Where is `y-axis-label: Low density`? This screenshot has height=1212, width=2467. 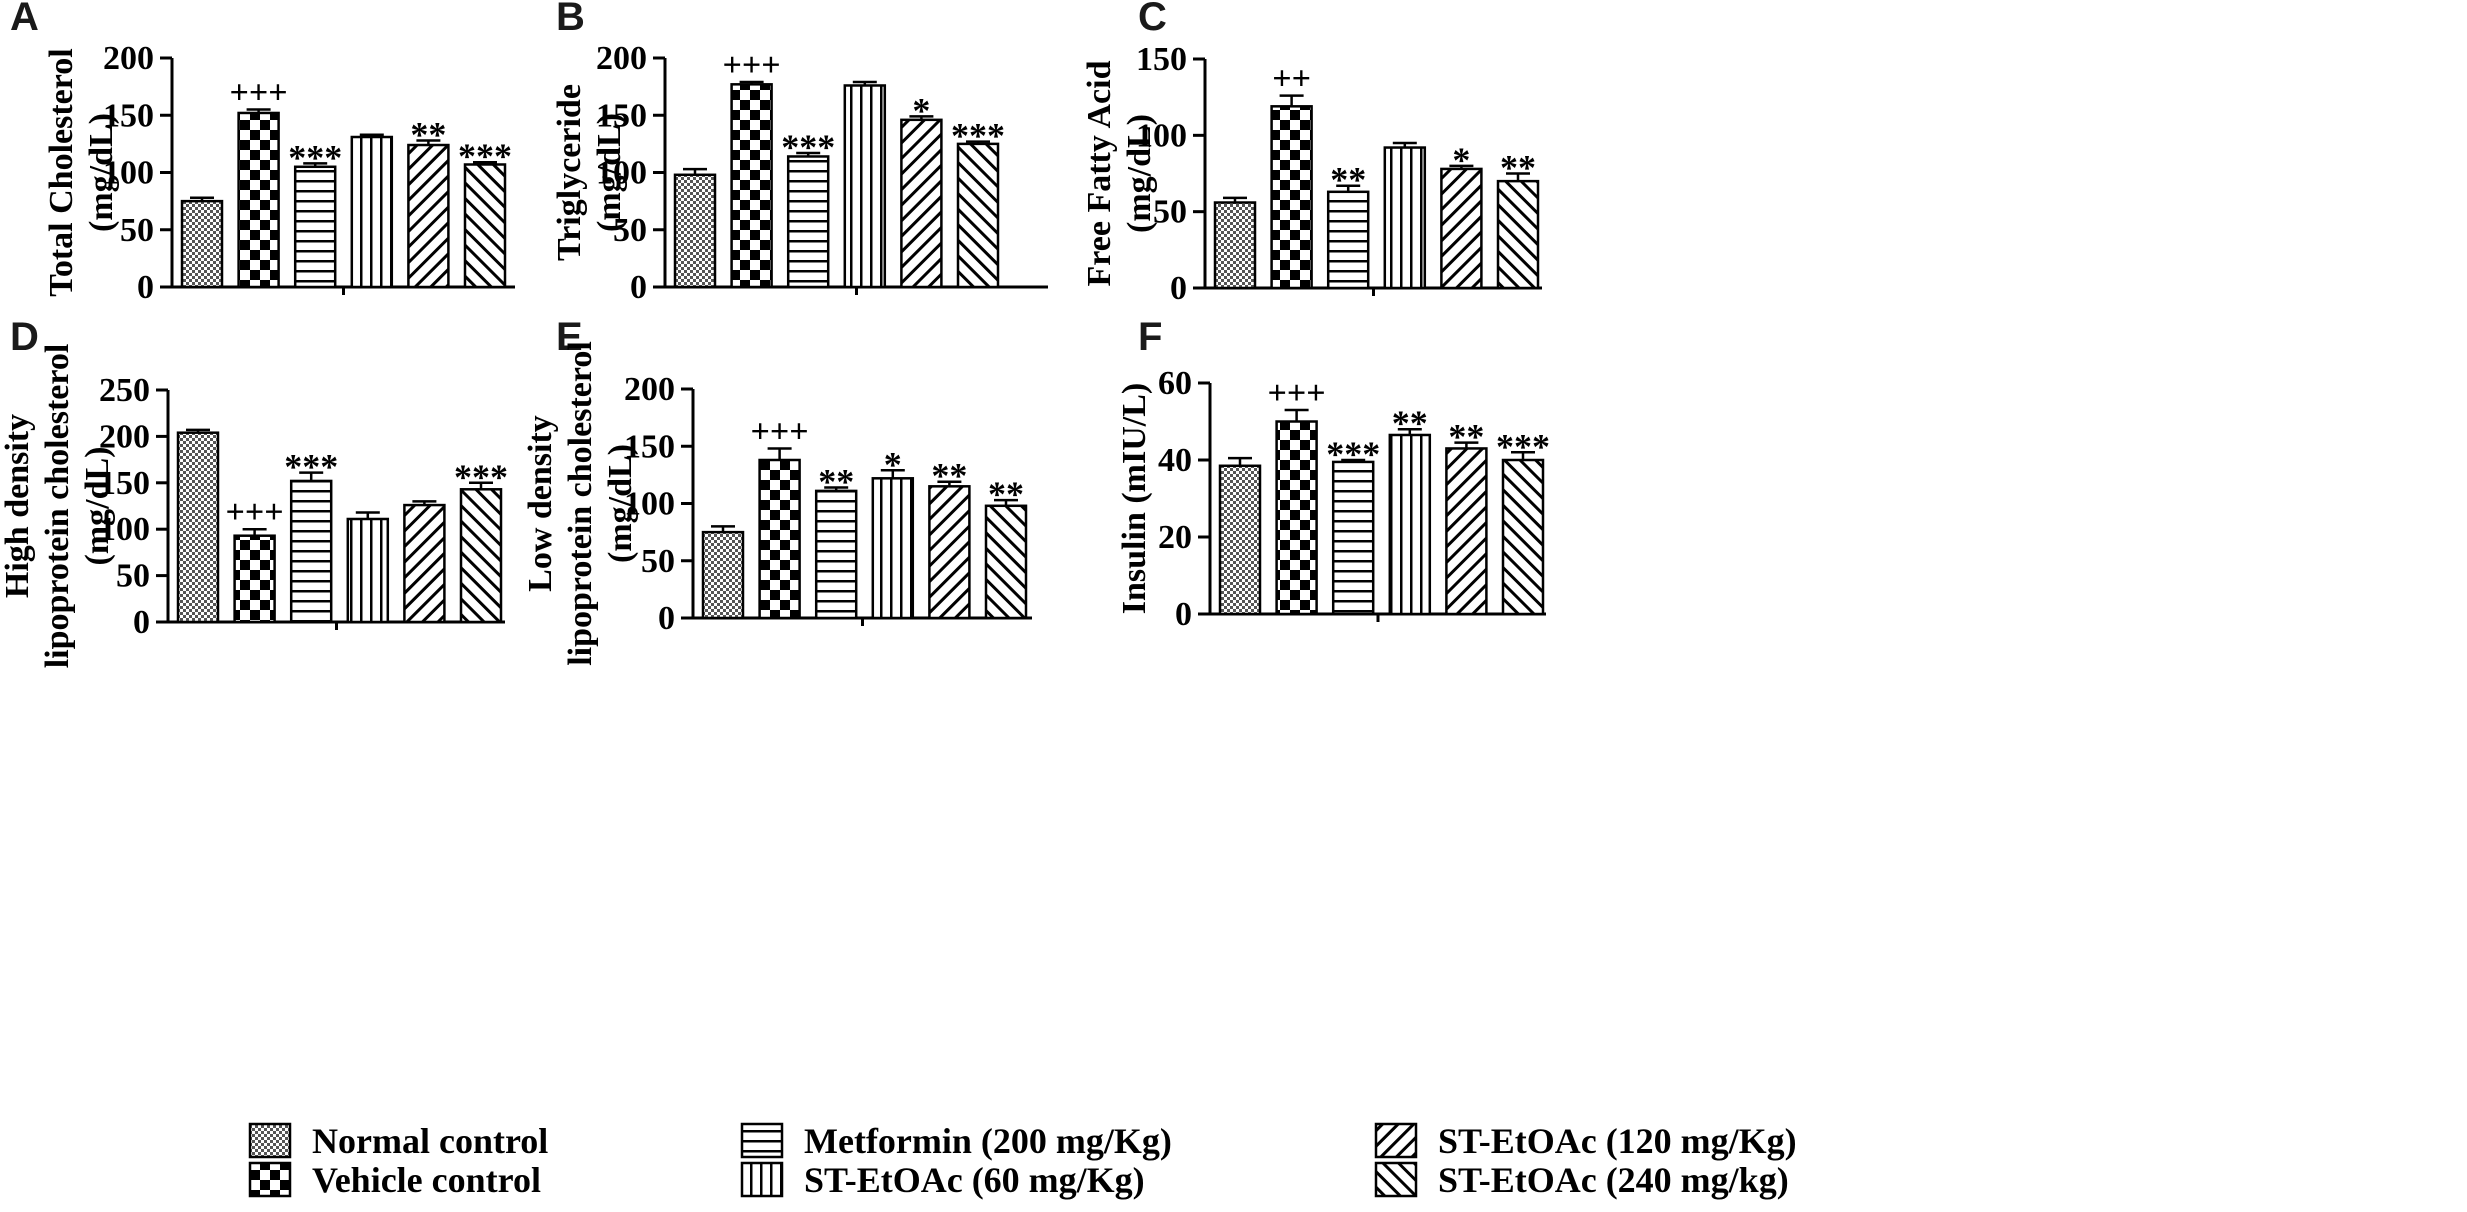 y-axis-label: Low density is located at coordinates (540, 503).